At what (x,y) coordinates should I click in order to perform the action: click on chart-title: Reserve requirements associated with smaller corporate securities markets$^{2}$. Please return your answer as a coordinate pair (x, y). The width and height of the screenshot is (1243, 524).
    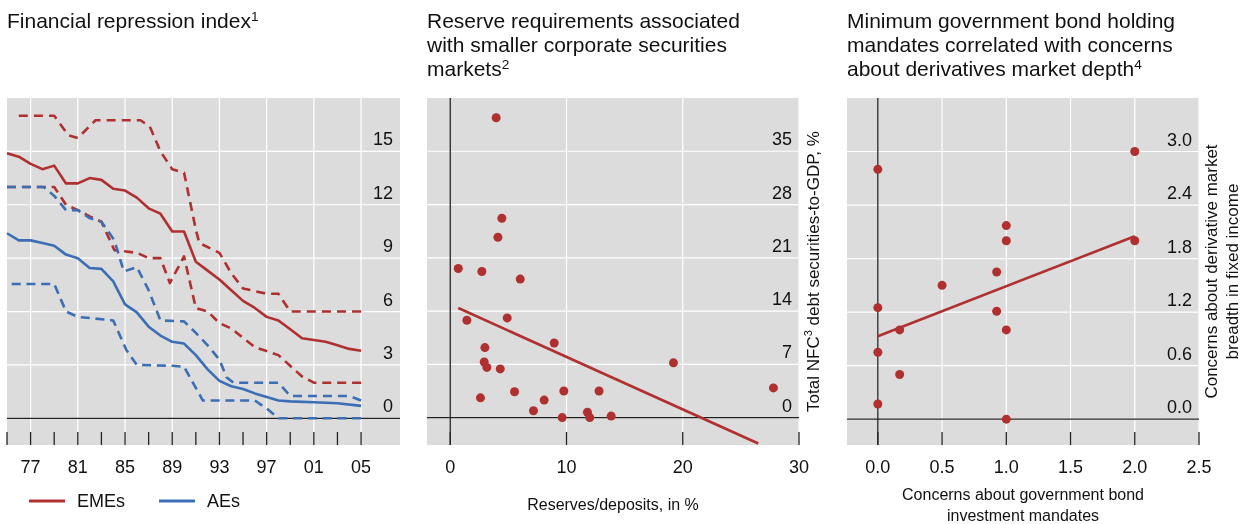
    Looking at the image, I should click on (583, 44).